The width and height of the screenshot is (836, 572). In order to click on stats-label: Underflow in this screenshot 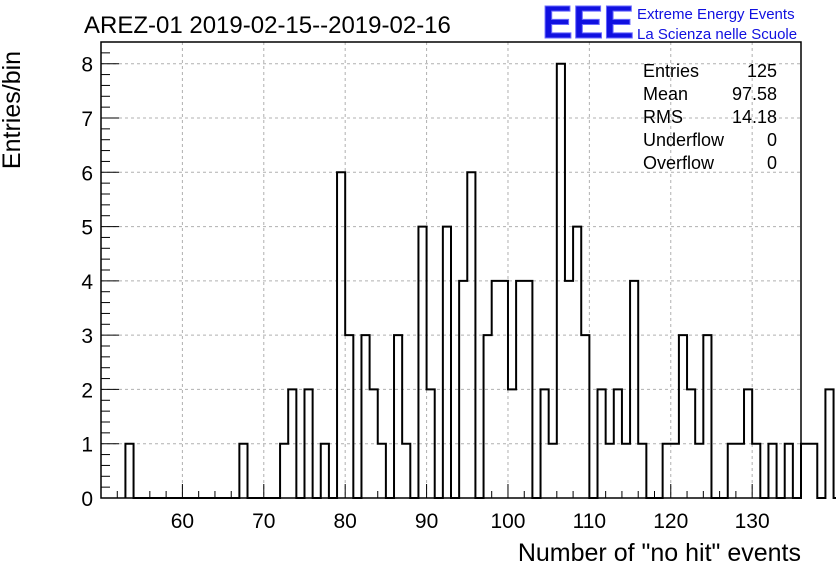, I will do `click(684, 140)`.